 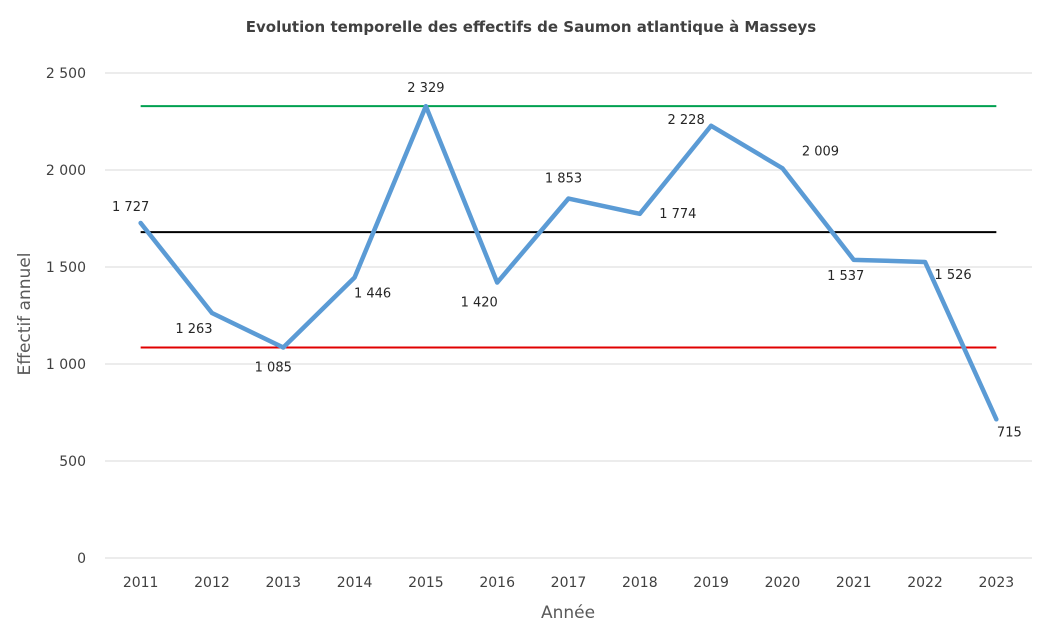 I want to click on data-label: 1 526, so click(x=952, y=275).